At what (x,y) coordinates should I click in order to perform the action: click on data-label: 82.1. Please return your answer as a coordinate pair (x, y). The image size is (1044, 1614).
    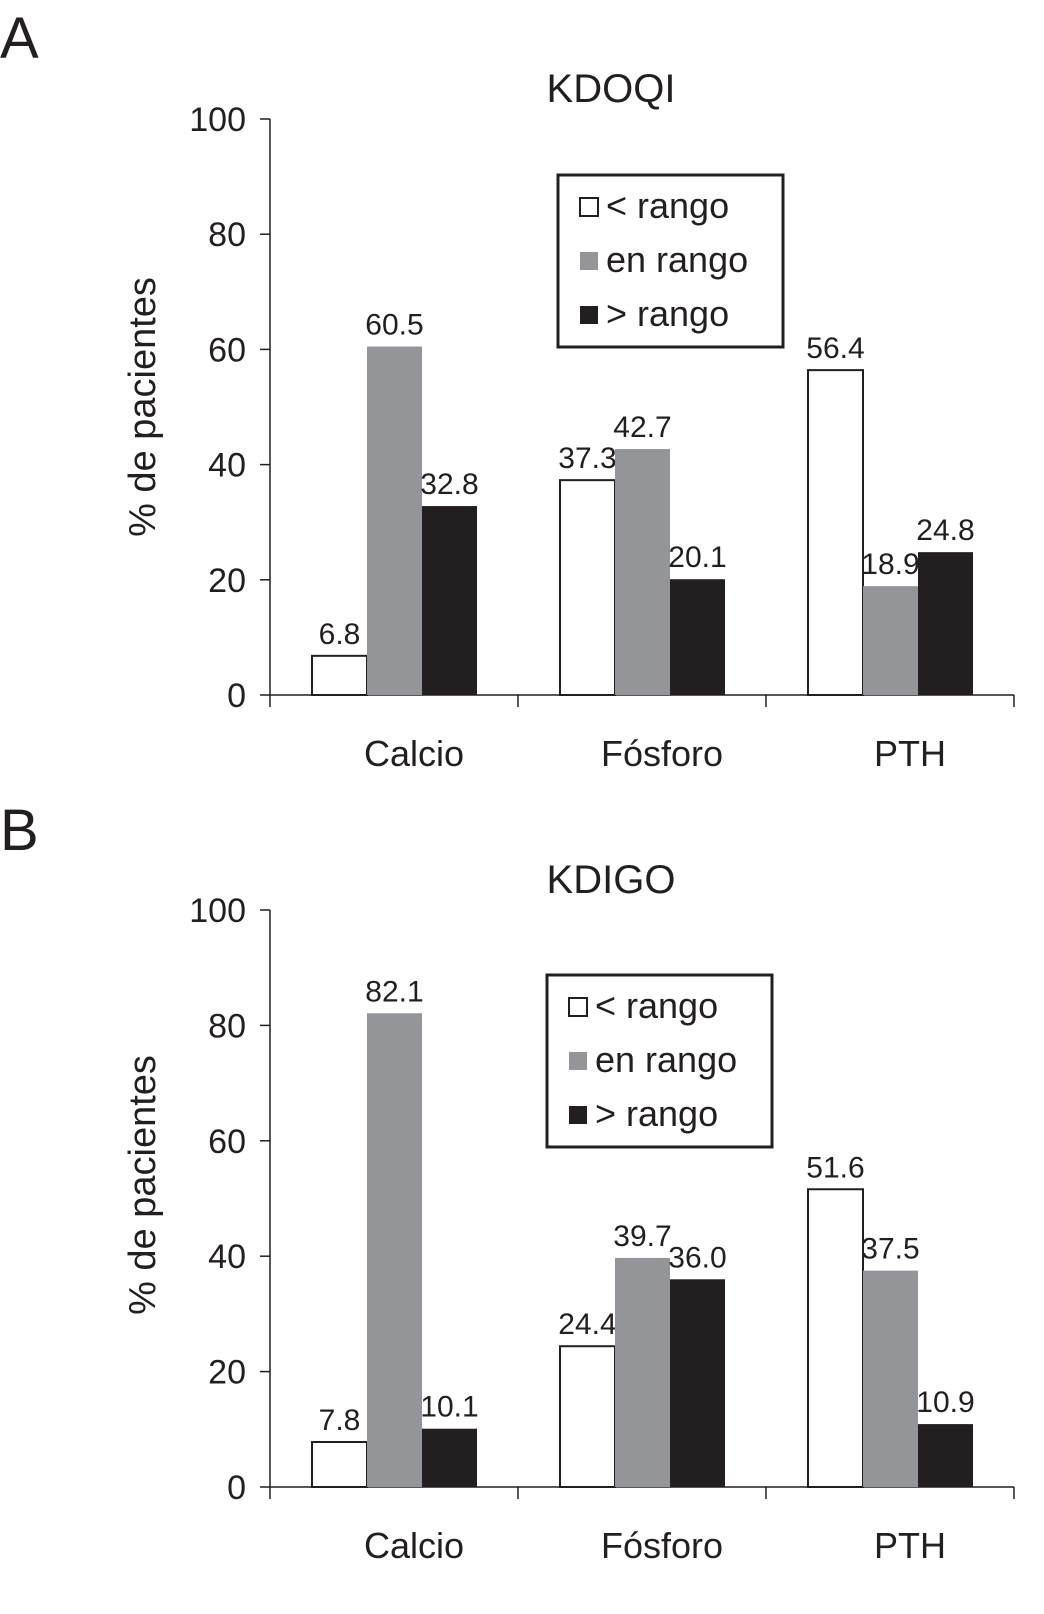
    Looking at the image, I should click on (394, 991).